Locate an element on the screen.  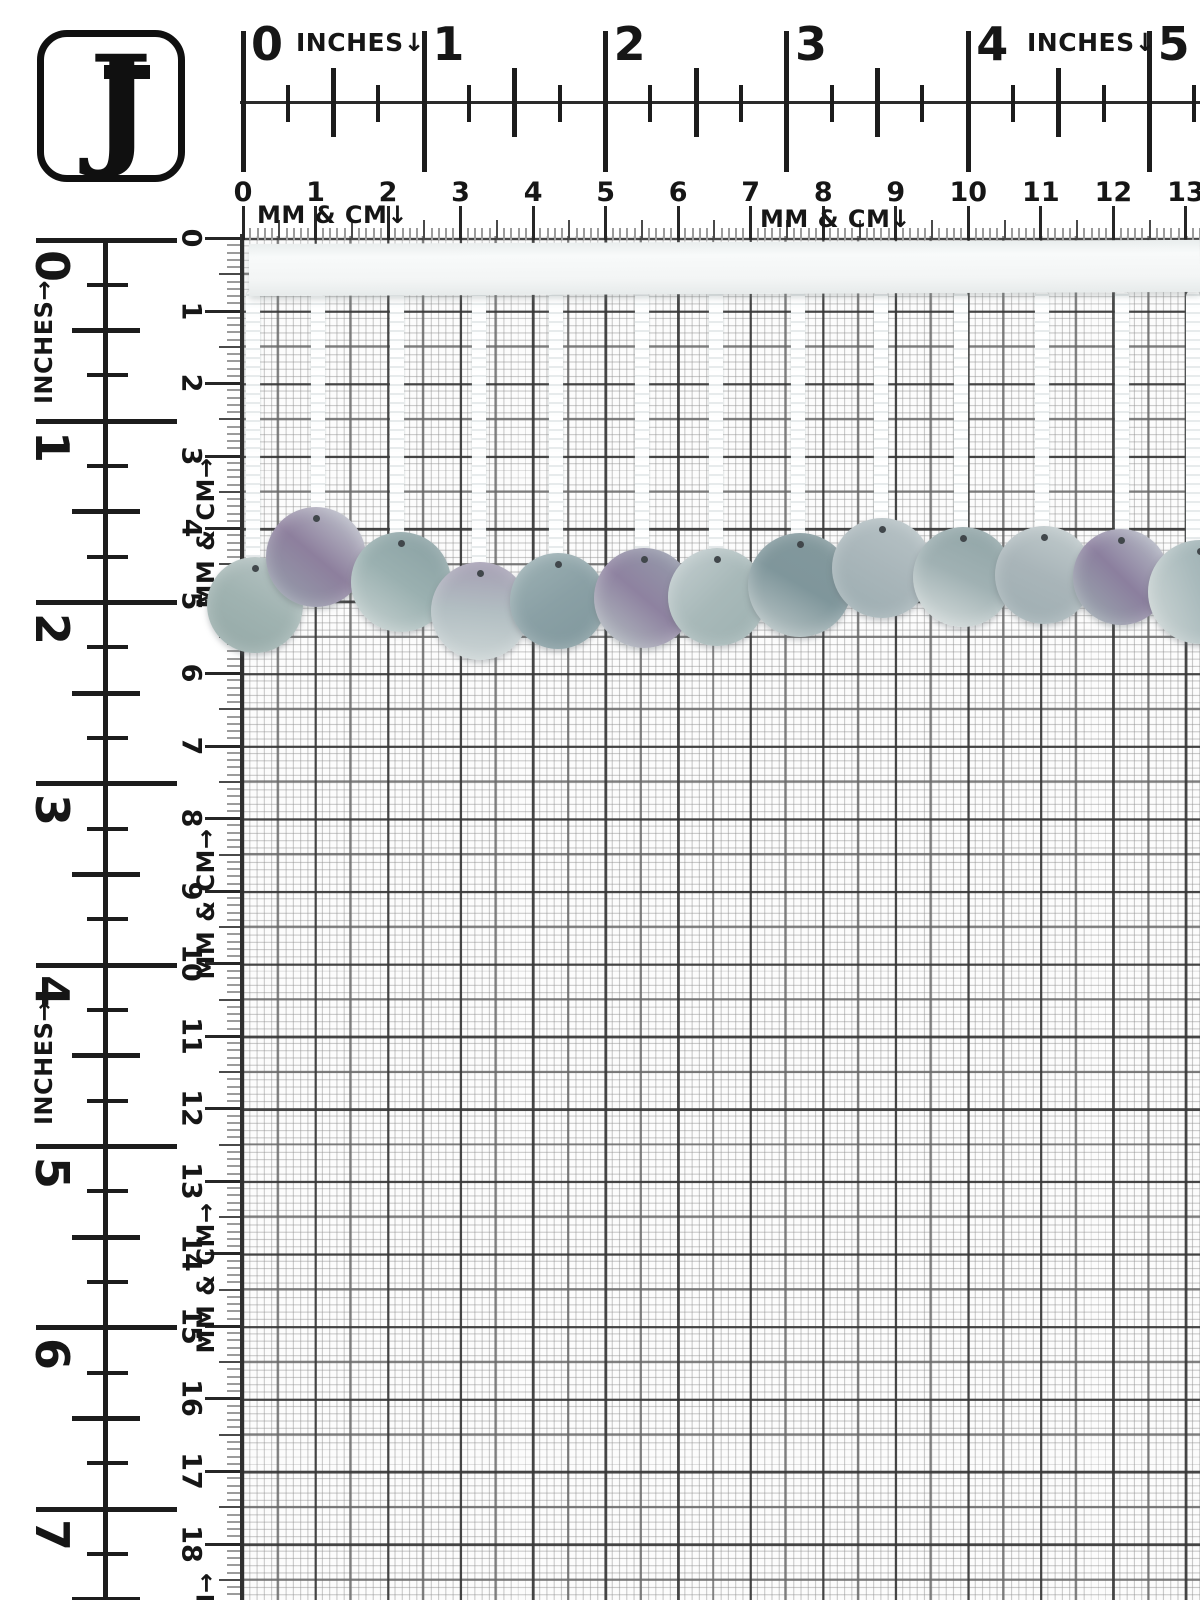
ruler-number: 4 is located at coordinates (533, 192).